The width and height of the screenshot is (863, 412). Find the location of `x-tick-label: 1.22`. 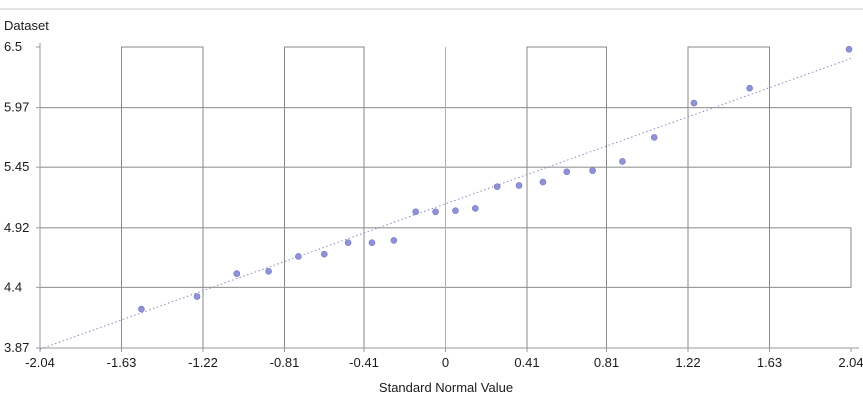

x-tick-label: 1.22 is located at coordinates (687, 362).